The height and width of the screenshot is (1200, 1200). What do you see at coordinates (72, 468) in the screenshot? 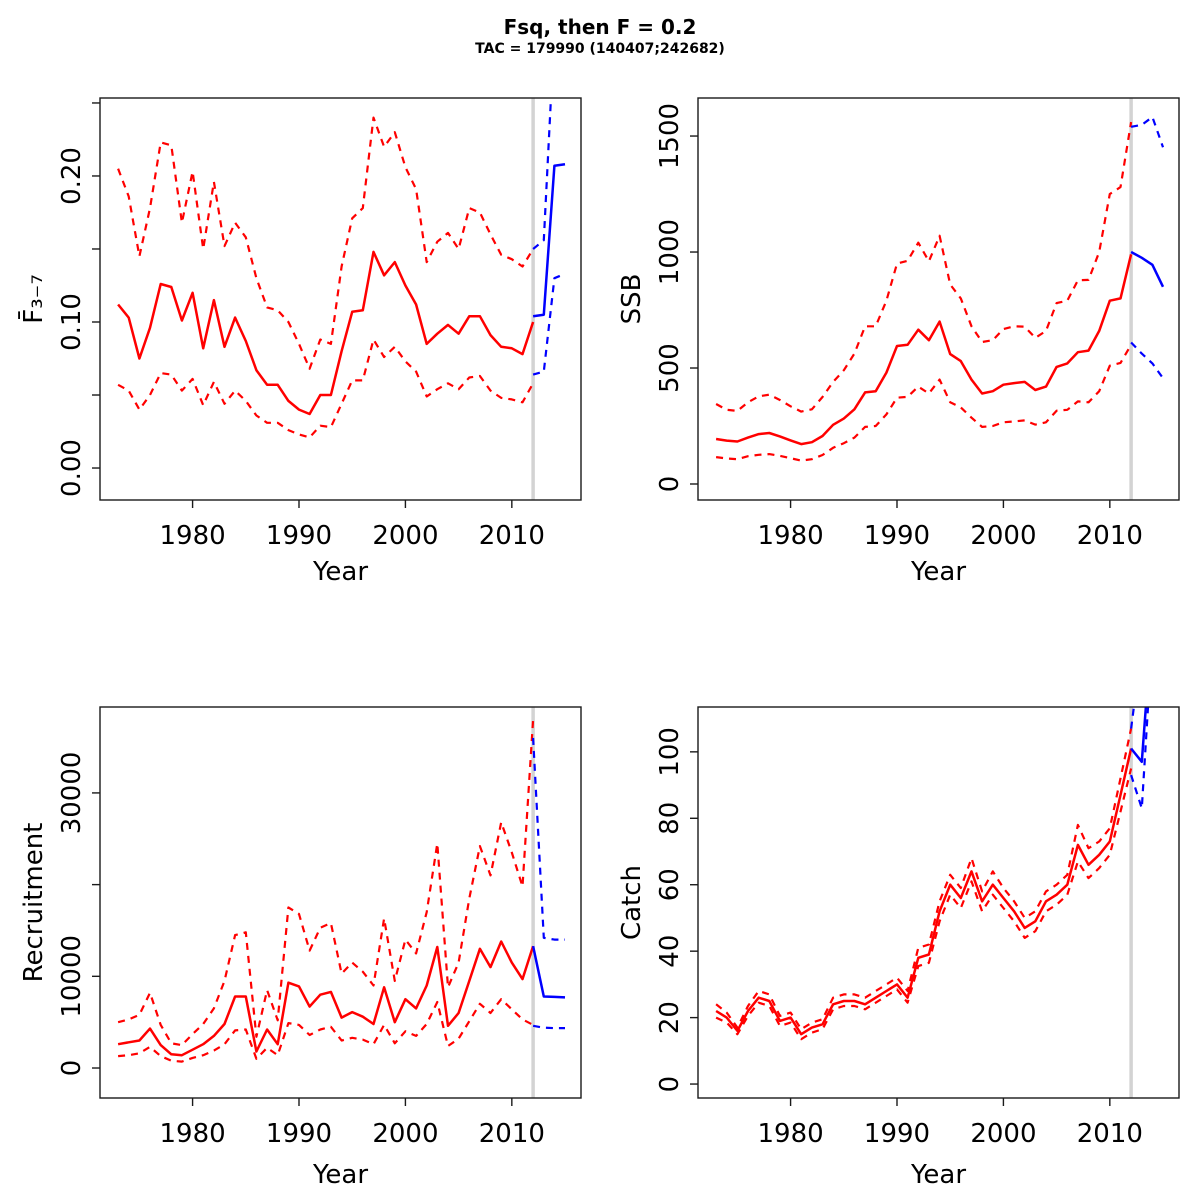
I see `y-tick-label: 0.00` at bounding box center [72, 468].